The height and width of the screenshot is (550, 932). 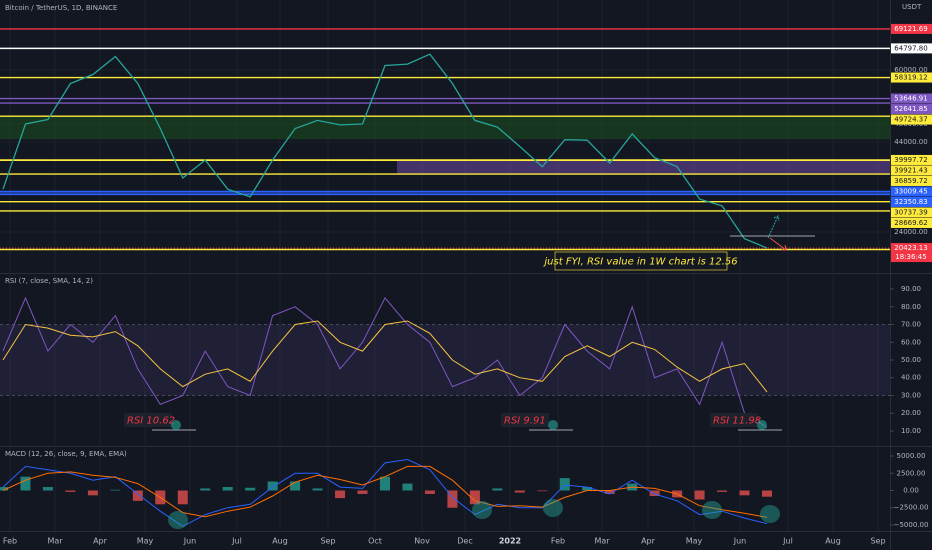 I want to click on rsi-band, so click(x=445, y=360).